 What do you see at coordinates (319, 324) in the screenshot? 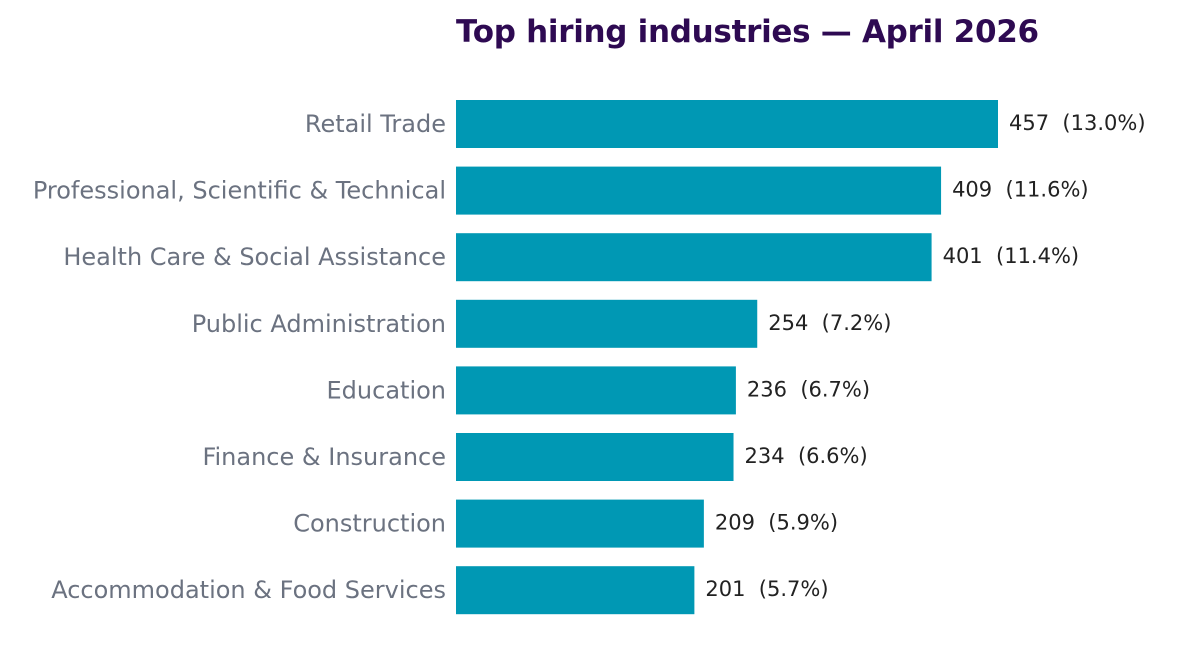
I see `category-label: Public Administration` at bounding box center [319, 324].